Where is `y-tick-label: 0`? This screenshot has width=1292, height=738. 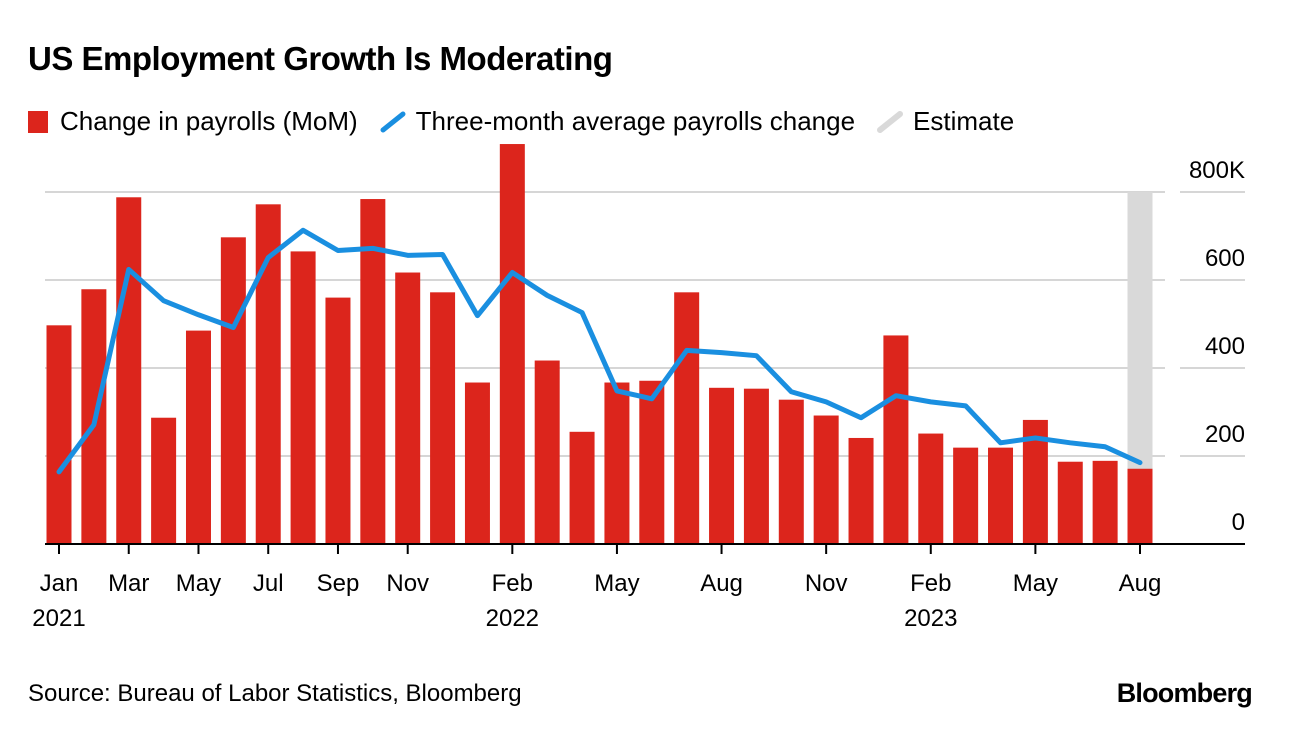 y-tick-label: 0 is located at coordinates (1238, 522).